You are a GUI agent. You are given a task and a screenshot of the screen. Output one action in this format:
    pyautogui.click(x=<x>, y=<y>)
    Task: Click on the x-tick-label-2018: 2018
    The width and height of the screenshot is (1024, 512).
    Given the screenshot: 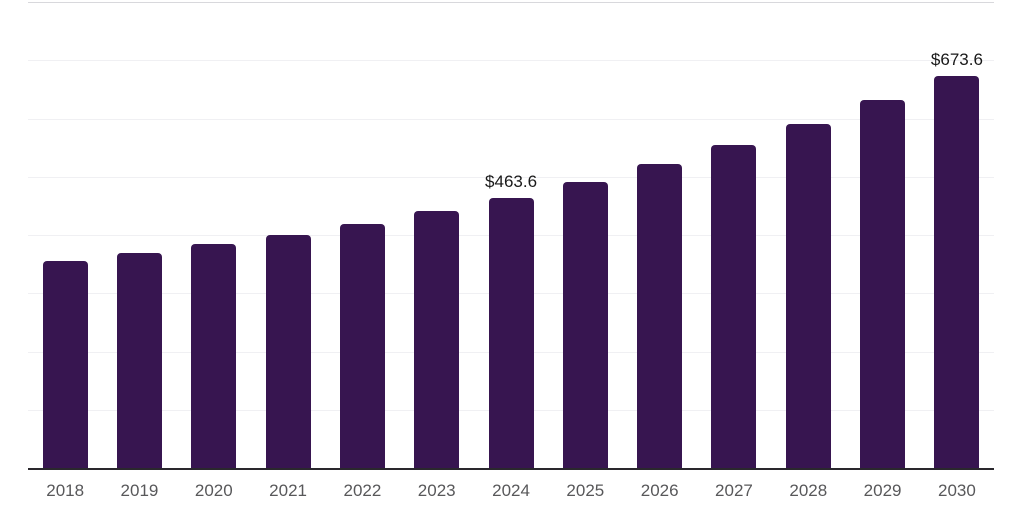 What is the action you would take?
    pyautogui.click(x=65, y=490)
    